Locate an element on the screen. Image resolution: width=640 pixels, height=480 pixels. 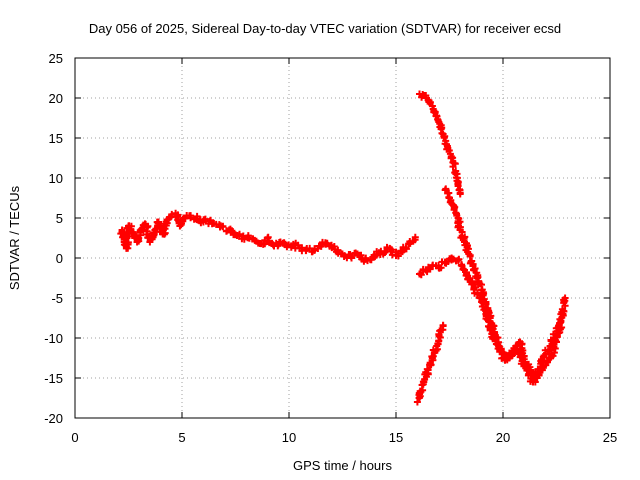
y-tick-label: 20 is located at coordinates (56, 98).